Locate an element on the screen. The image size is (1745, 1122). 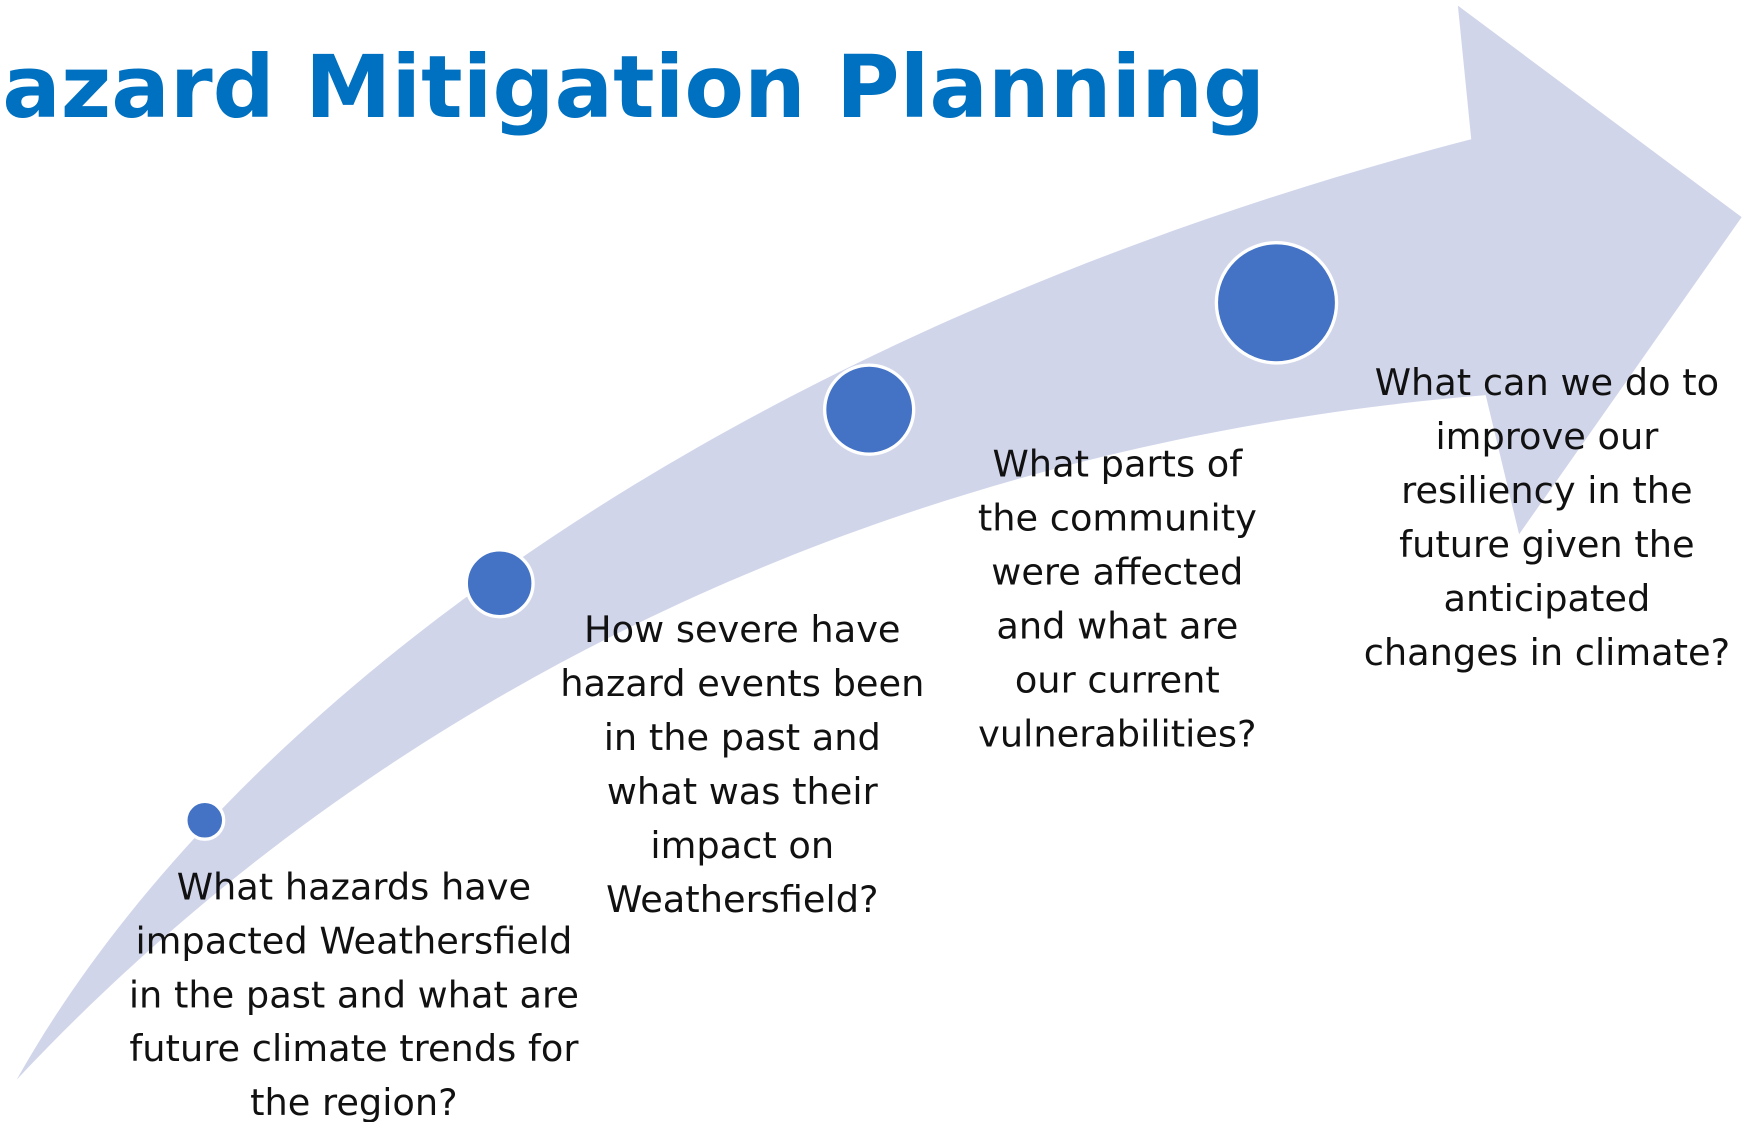
step-text: future climate trends for is located at coordinates (354, 1048).